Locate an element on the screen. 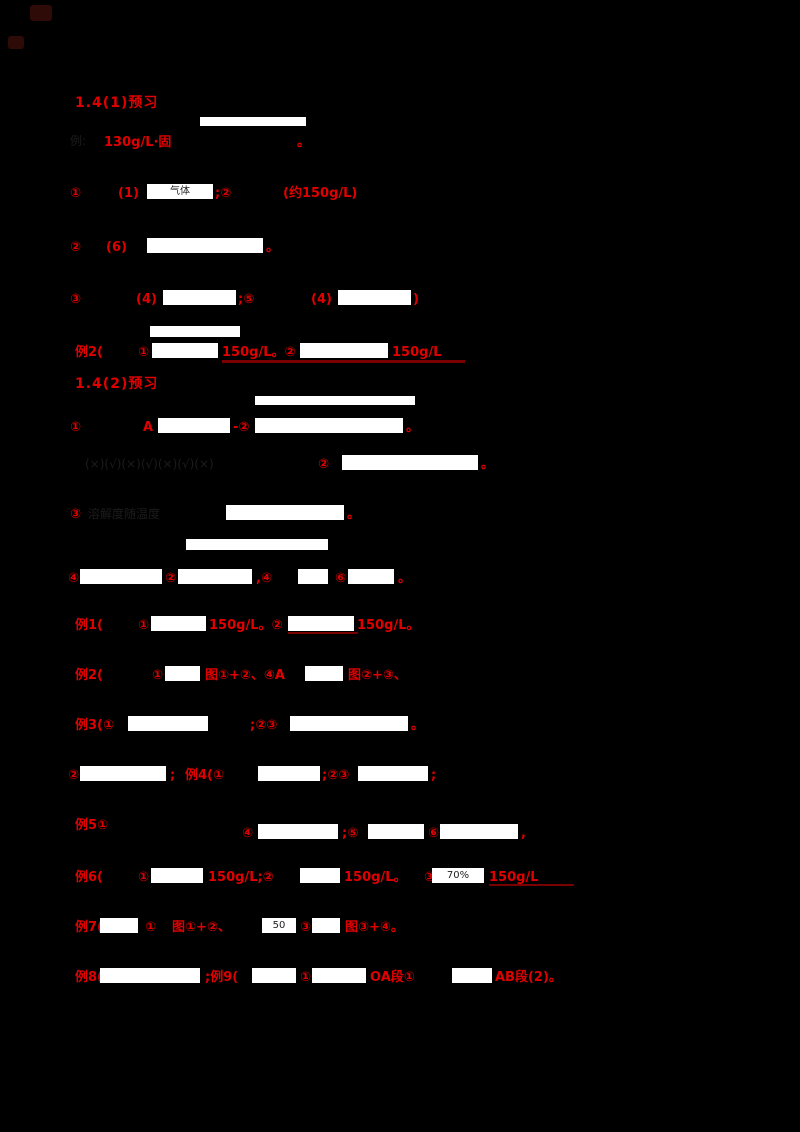  handwritten-answer: 气体 is located at coordinates (180, 191).